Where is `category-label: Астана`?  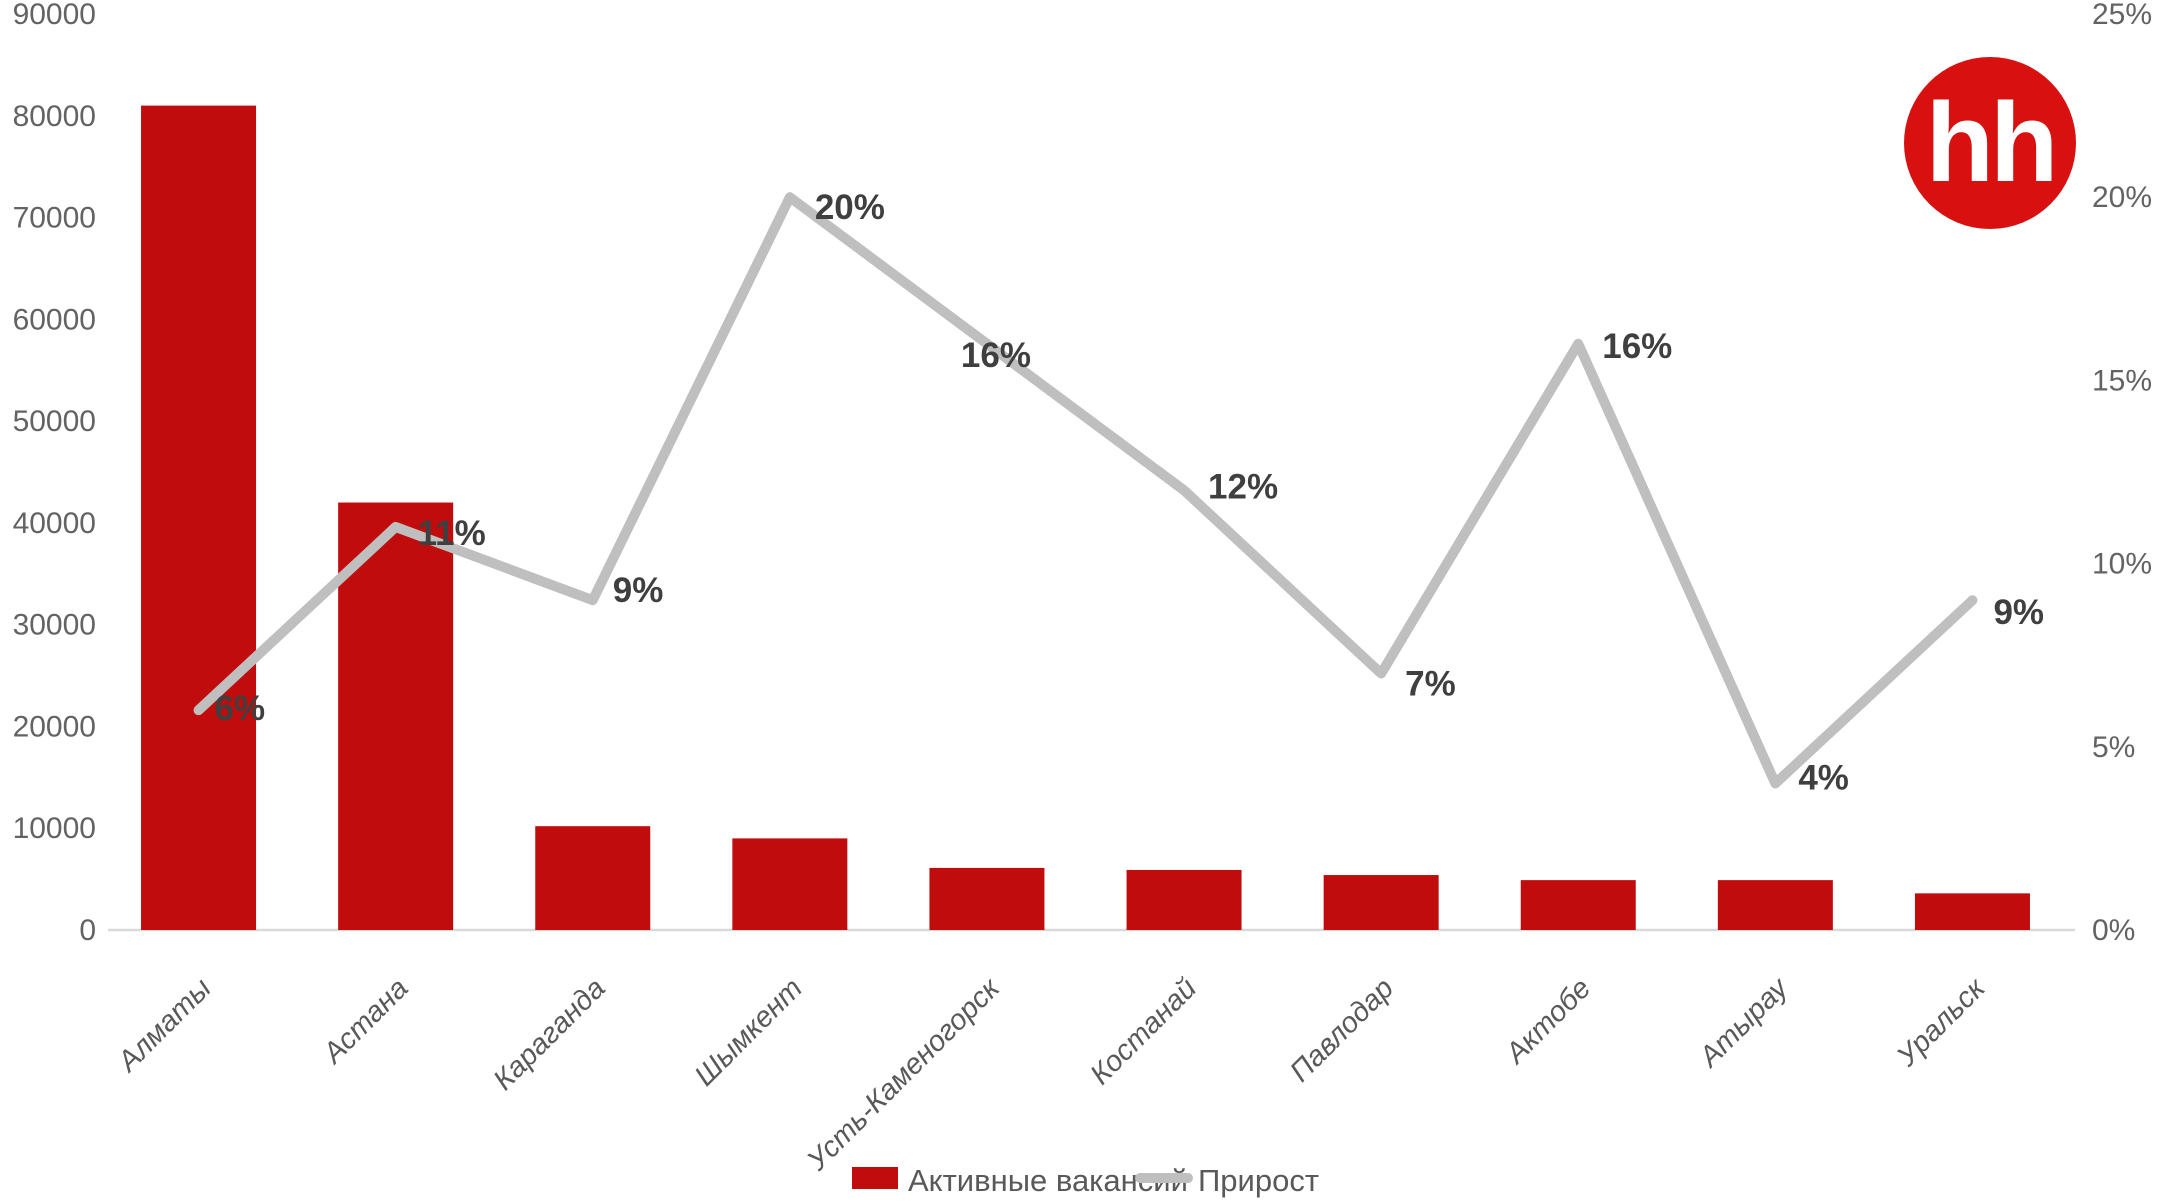 category-label: Астана is located at coordinates (365, 1021).